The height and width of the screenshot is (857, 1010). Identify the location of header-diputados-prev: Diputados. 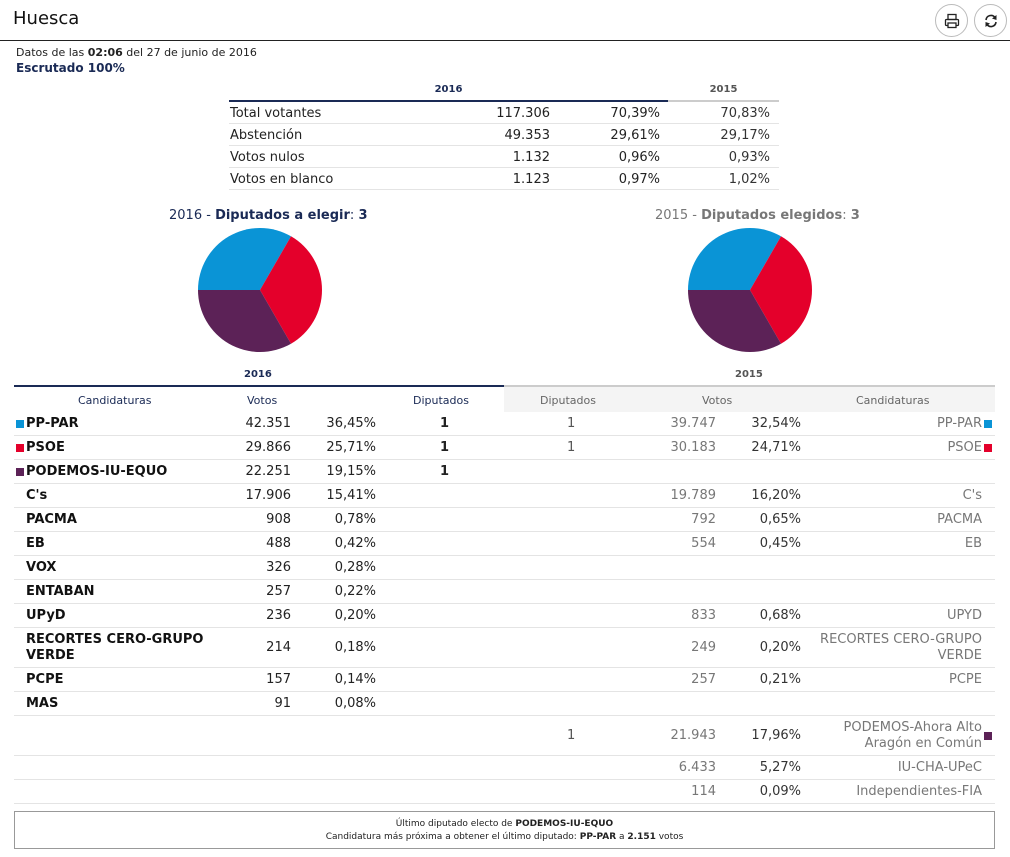
(568, 400).